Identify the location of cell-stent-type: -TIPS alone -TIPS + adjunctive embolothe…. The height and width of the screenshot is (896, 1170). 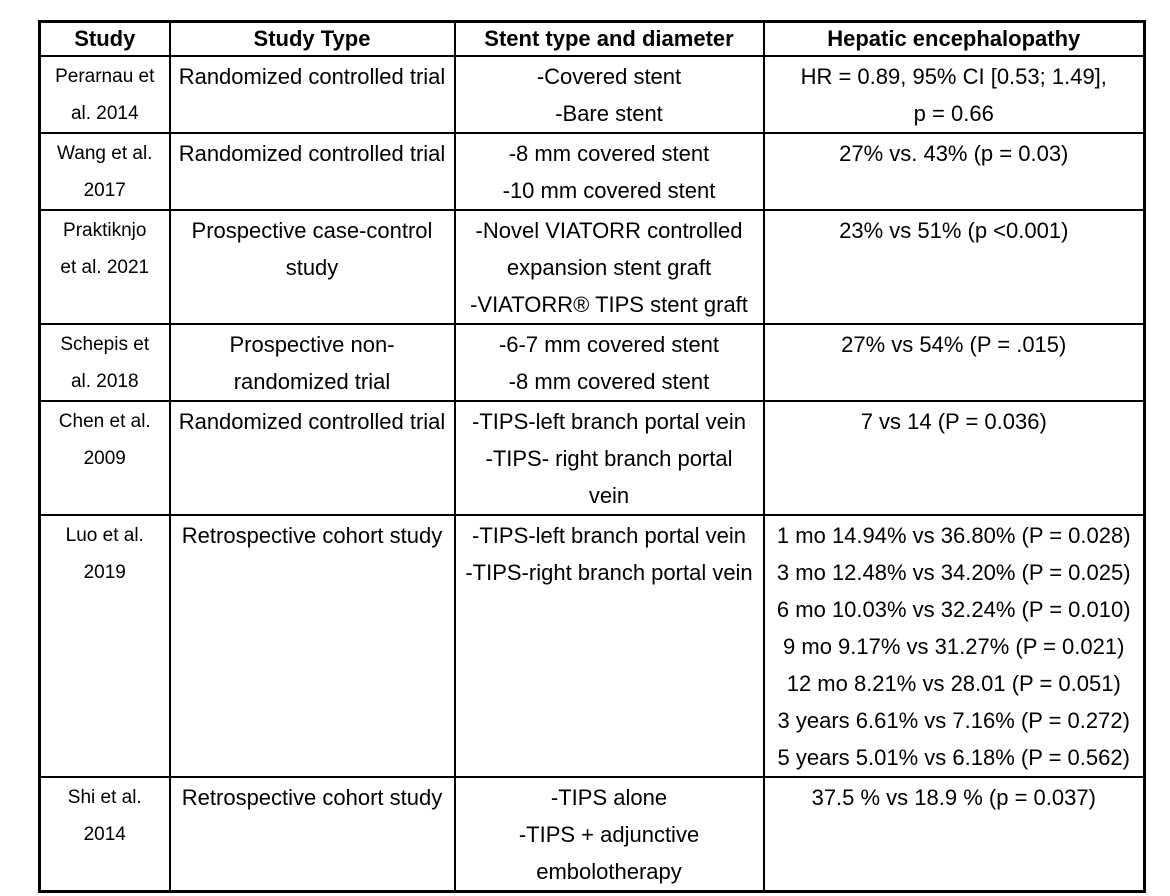
(609, 834).